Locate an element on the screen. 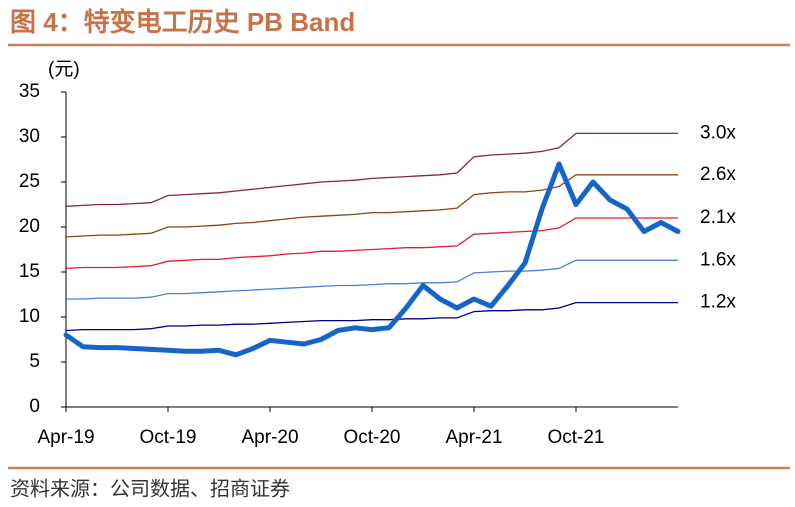  y-tick-label: 20 is located at coordinates (29, 226).